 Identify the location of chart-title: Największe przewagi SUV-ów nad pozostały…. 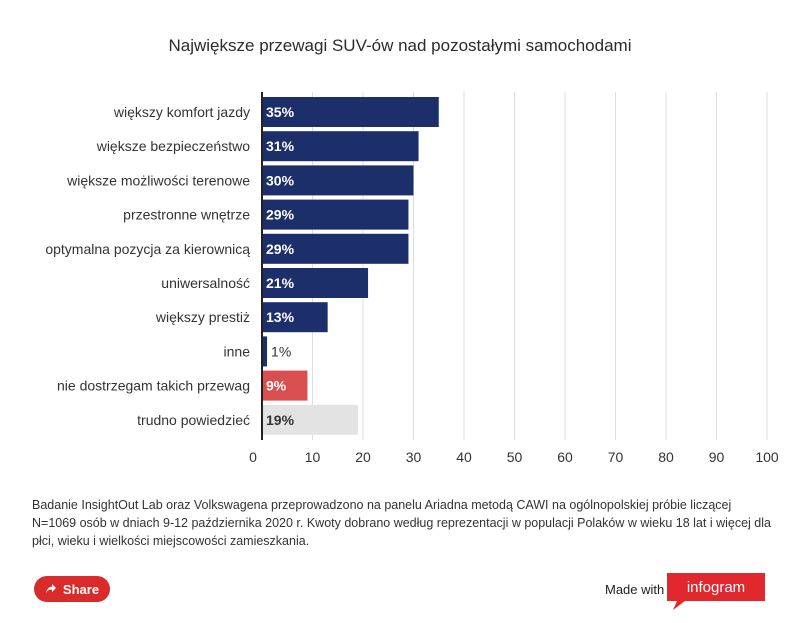
(400, 45).